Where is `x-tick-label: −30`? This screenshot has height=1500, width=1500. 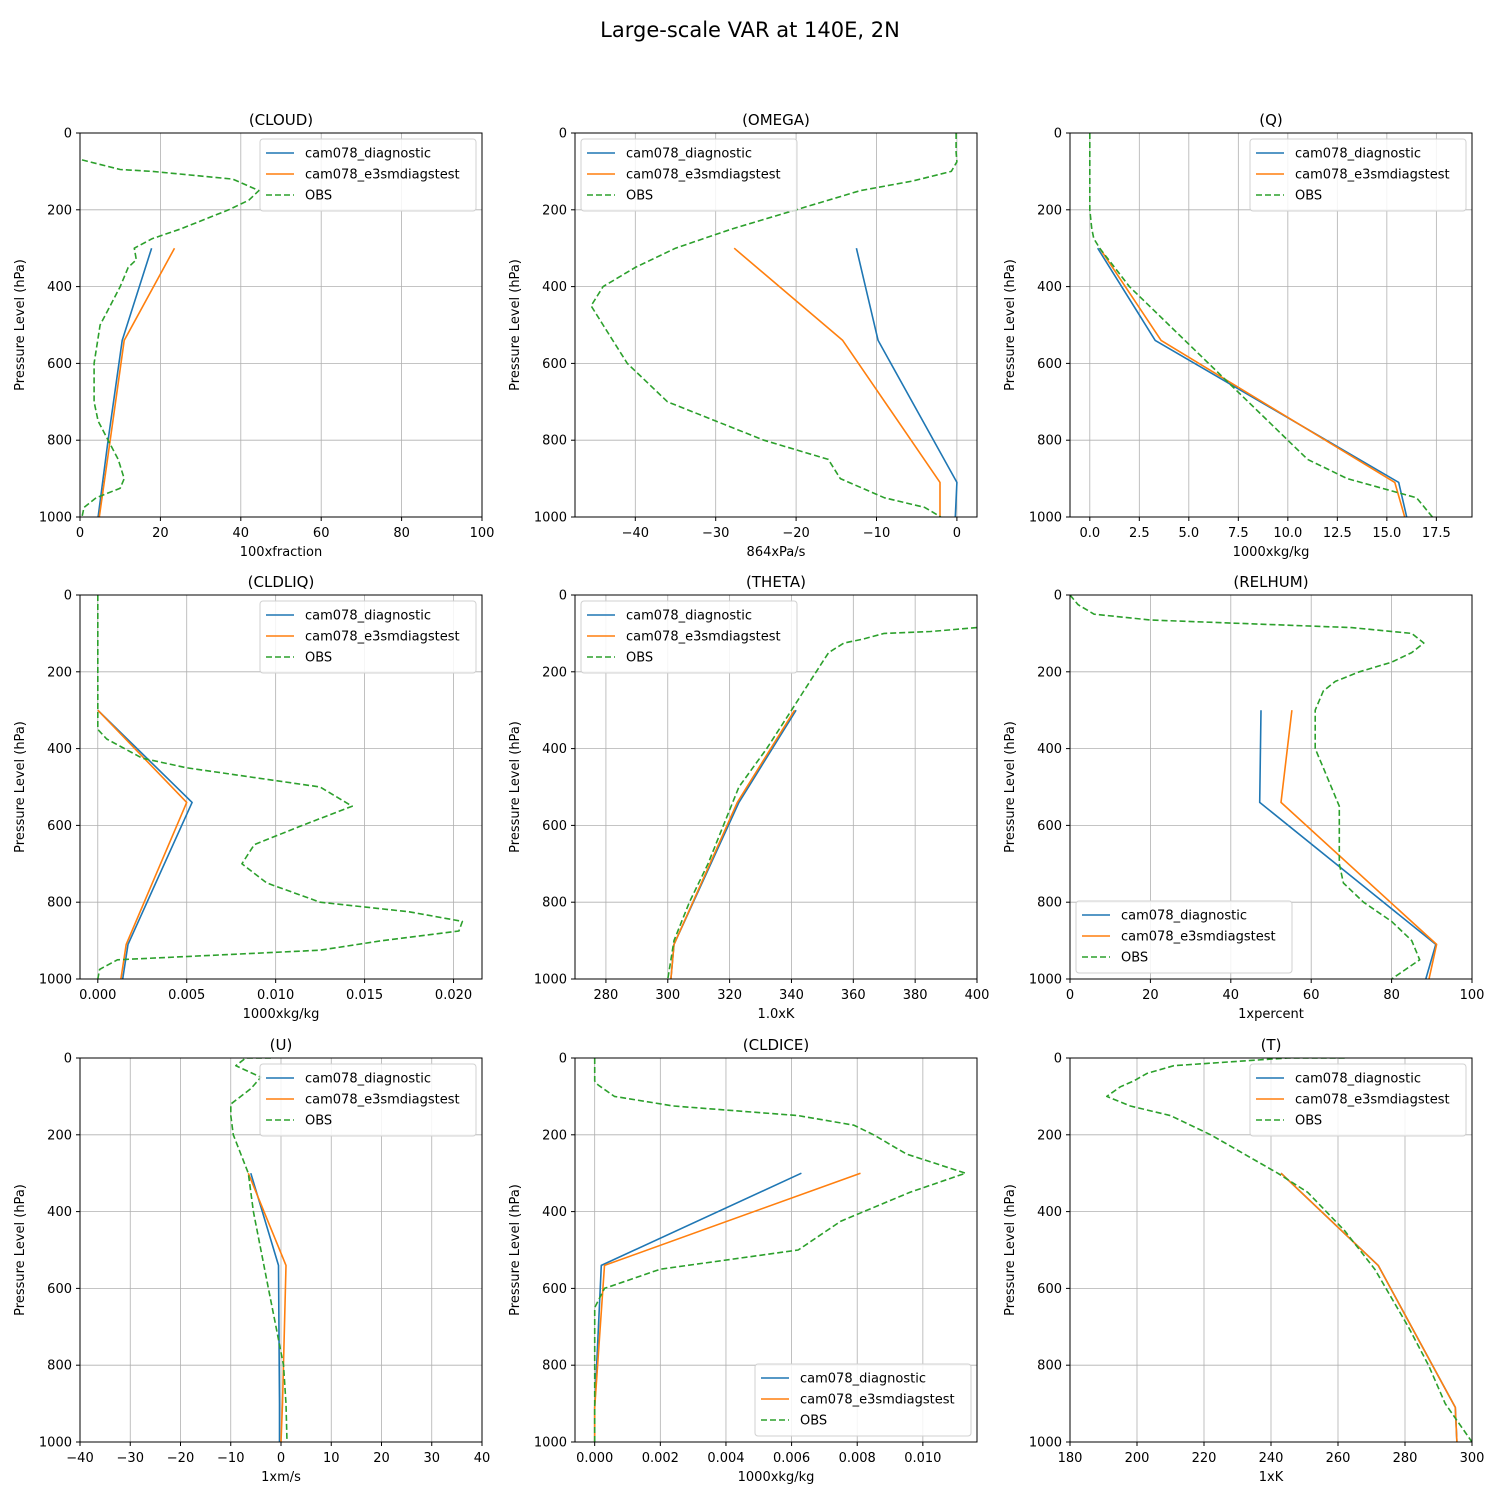 x-tick-label: −30 is located at coordinates (130, 1458).